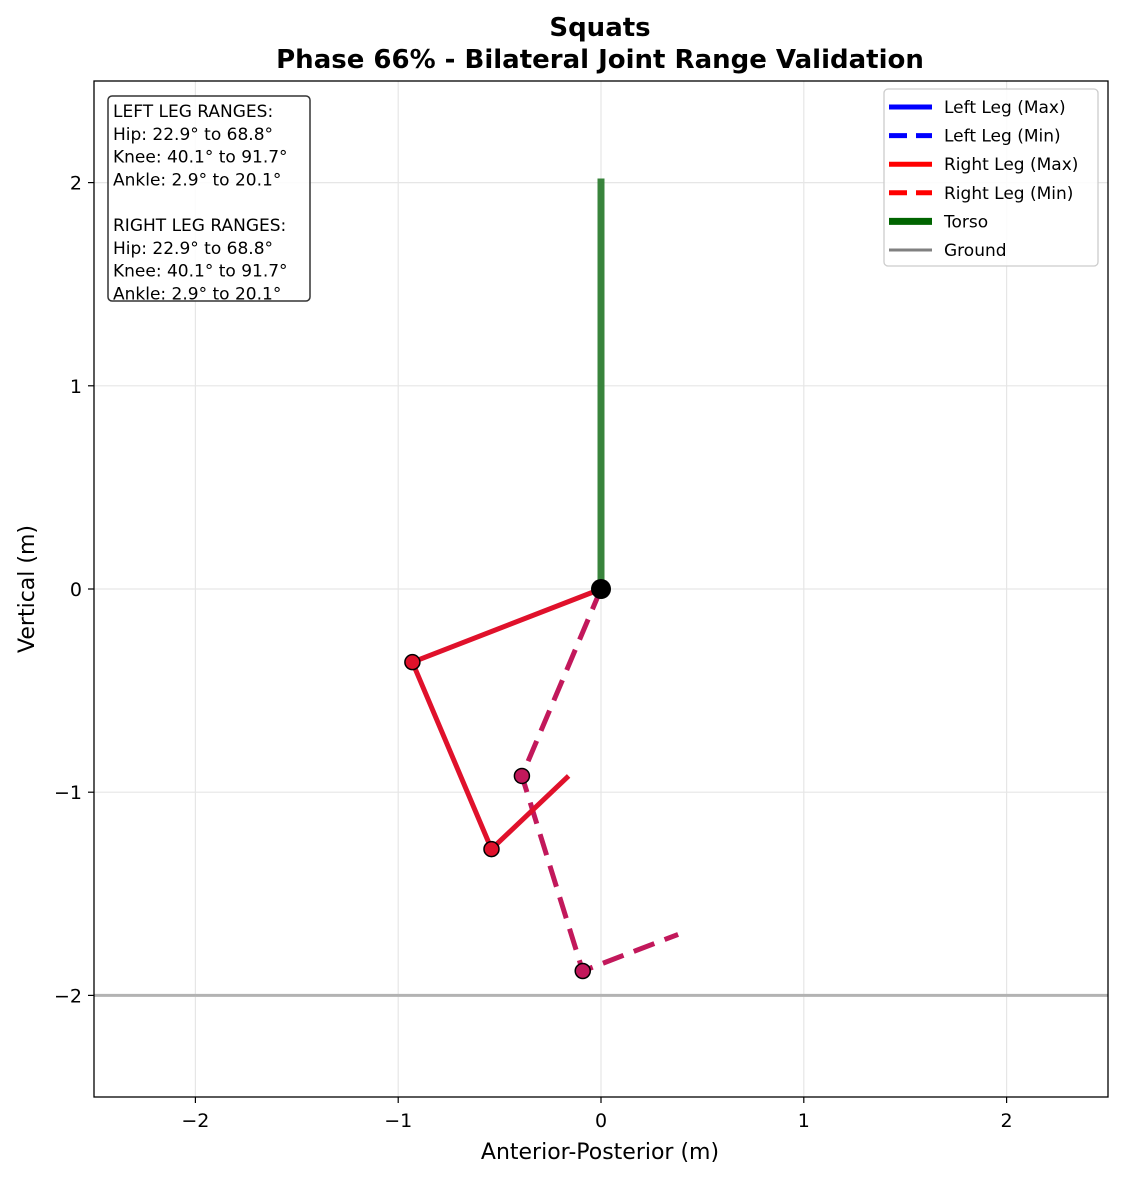  I want to click on series-right-leg-min, so click(599, 781).